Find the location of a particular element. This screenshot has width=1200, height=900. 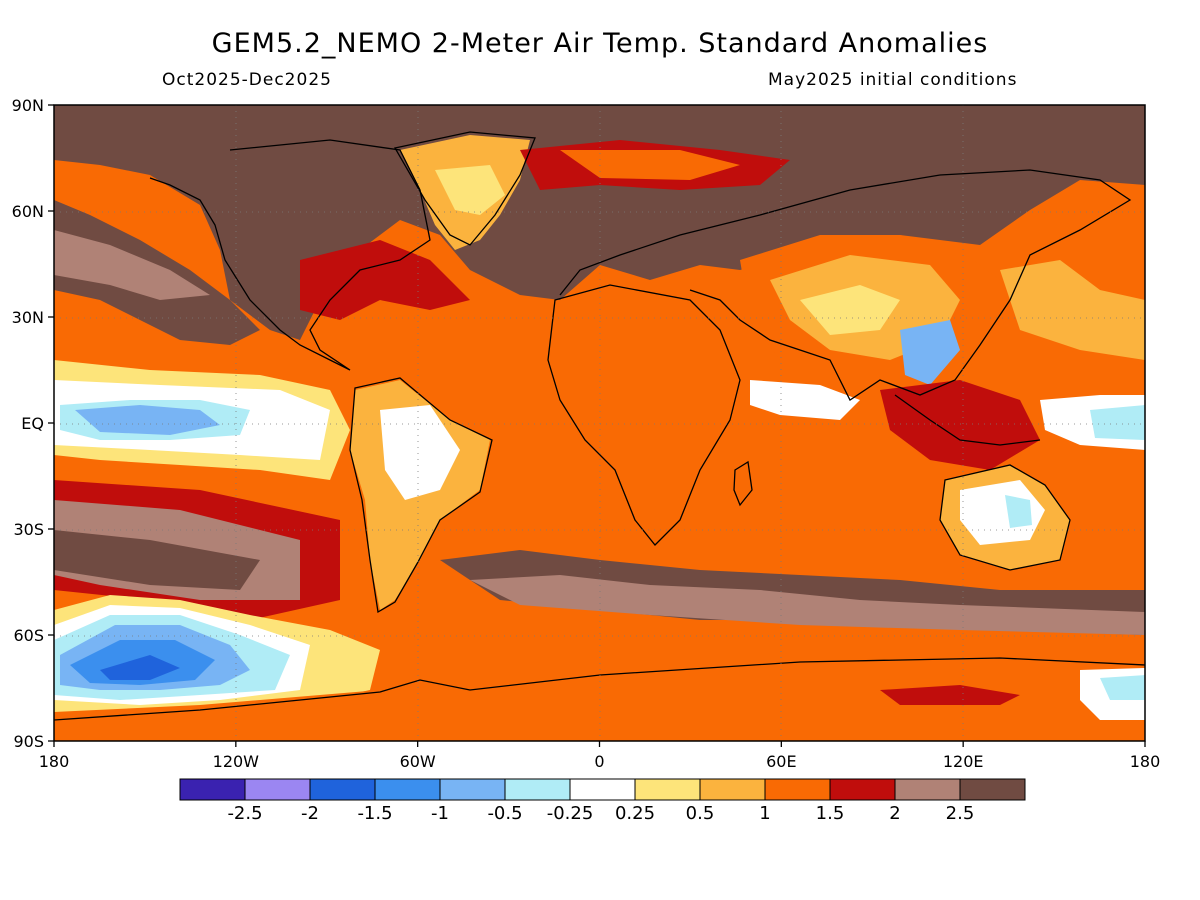

region-north-pacific-mid is located at coordinates (132, 265).